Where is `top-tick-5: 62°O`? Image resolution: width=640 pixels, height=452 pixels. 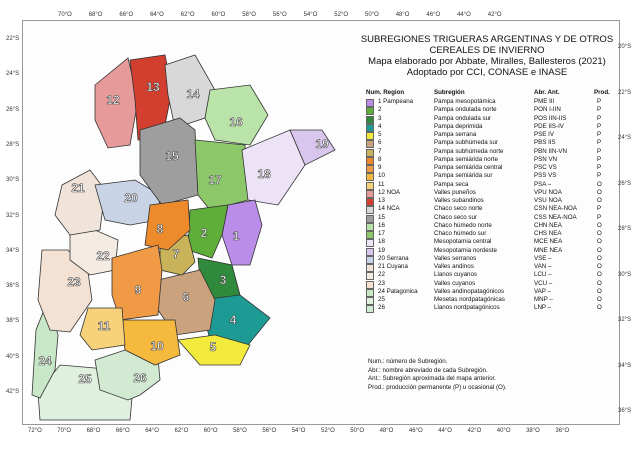
top-tick-5: 62°O is located at coordinates (187, 15).